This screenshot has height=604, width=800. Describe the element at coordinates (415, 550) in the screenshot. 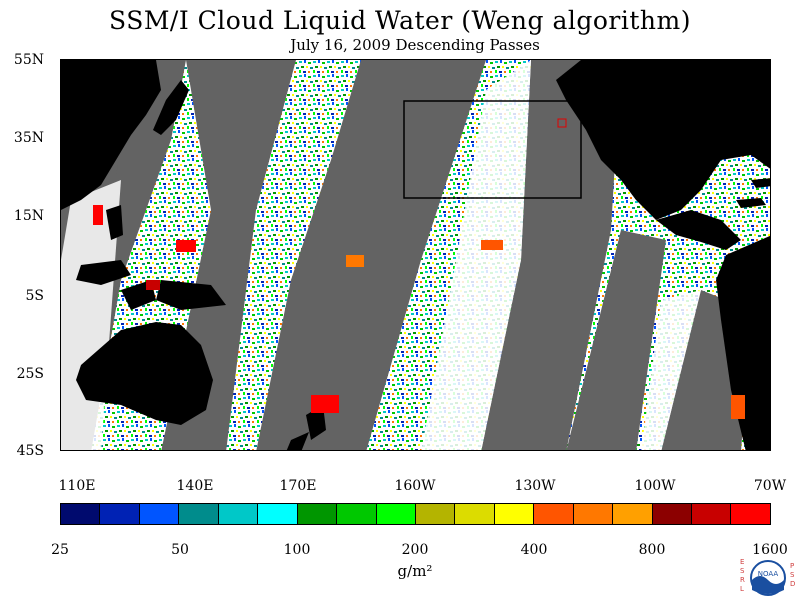

I see `colorbar-tick-200: 200` at that location.